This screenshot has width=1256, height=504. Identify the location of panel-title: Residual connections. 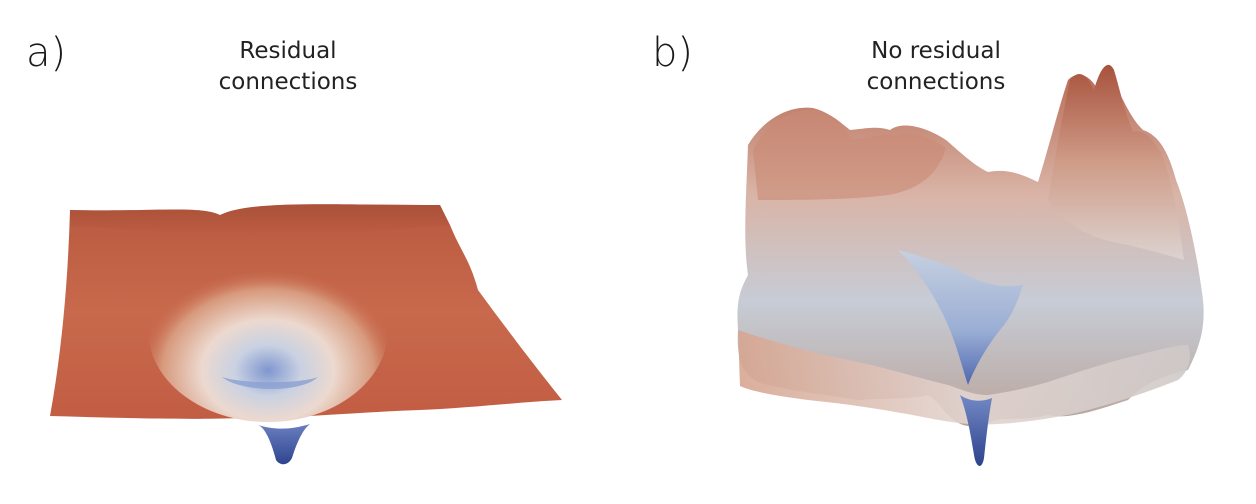
(288, 67).